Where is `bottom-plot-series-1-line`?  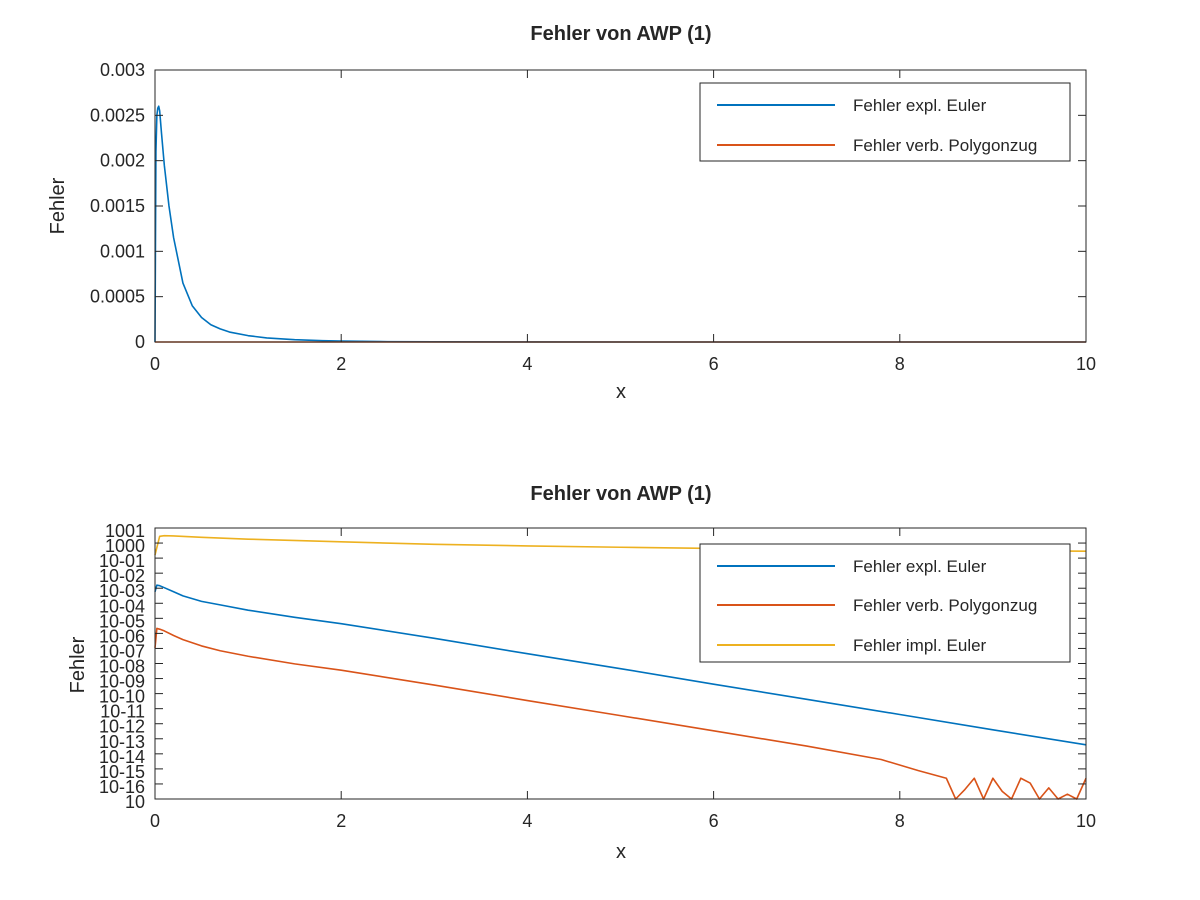
bottom-plot-series-1-line is located at coordinates (620, 665).